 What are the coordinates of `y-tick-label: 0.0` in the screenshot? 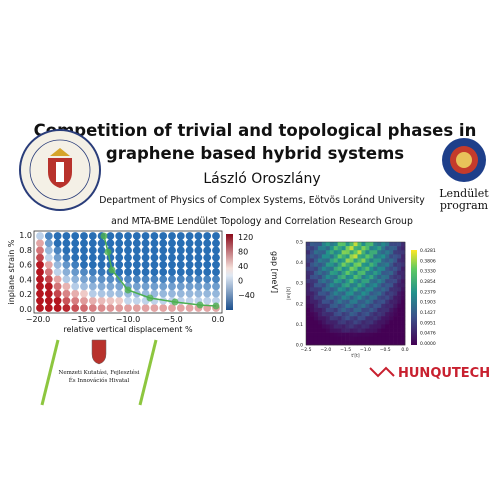 It's located at (299, 346).